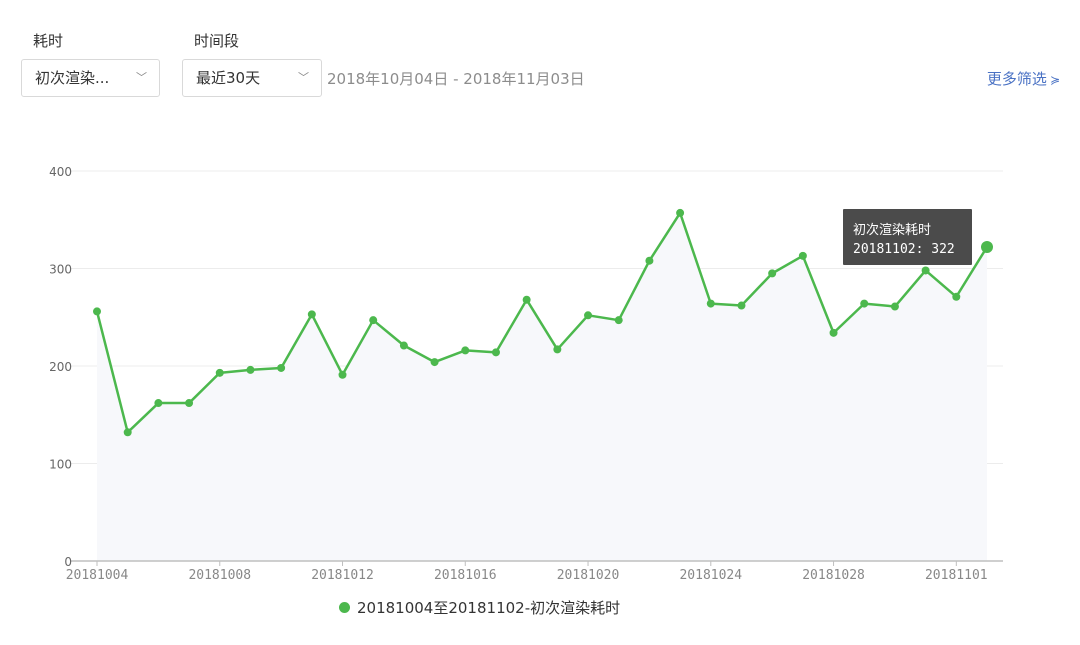  I want to click on x-tick-label: 20181101, so click(956, 575).